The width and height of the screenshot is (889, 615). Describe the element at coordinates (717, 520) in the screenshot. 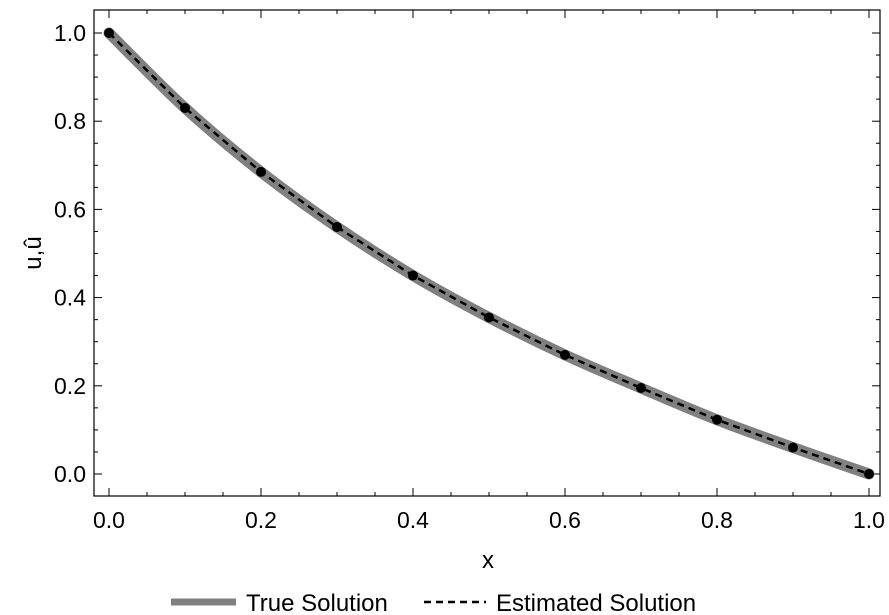

I see `x-tick-label: 0.8` at that location.